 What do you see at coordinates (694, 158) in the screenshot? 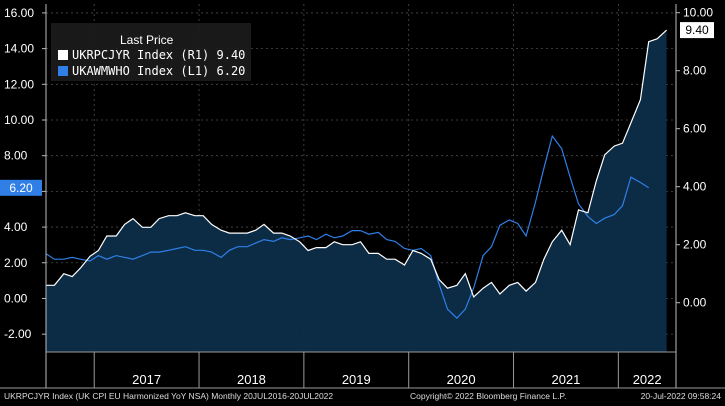
I see `right-axis-ticks: 0.00 2.00 4.00 6.00 8.00 10.00` at bounding box center [694, 158].